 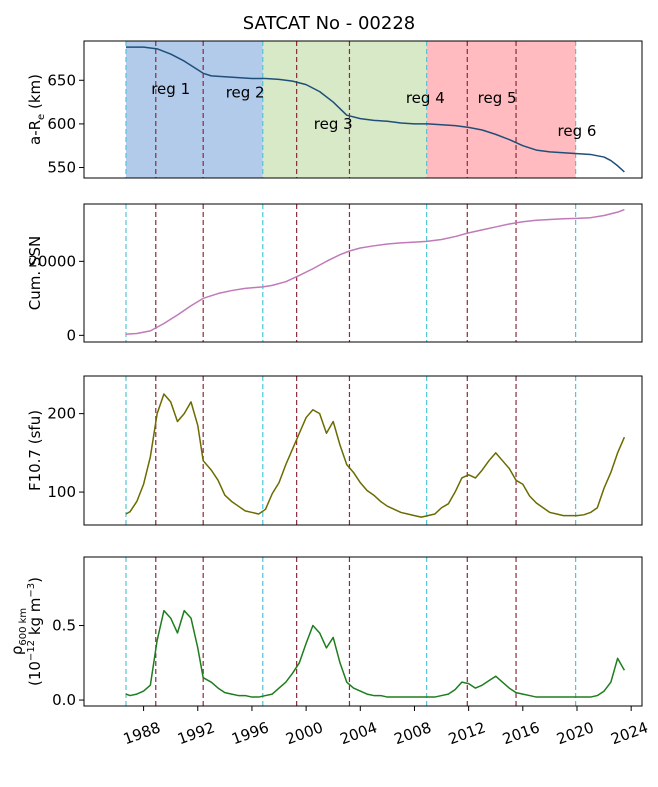 What do you see at coordinates (245, 93) in the screenshot?
I see `region-label-2: reg 2` at bounding box center [245, 93].